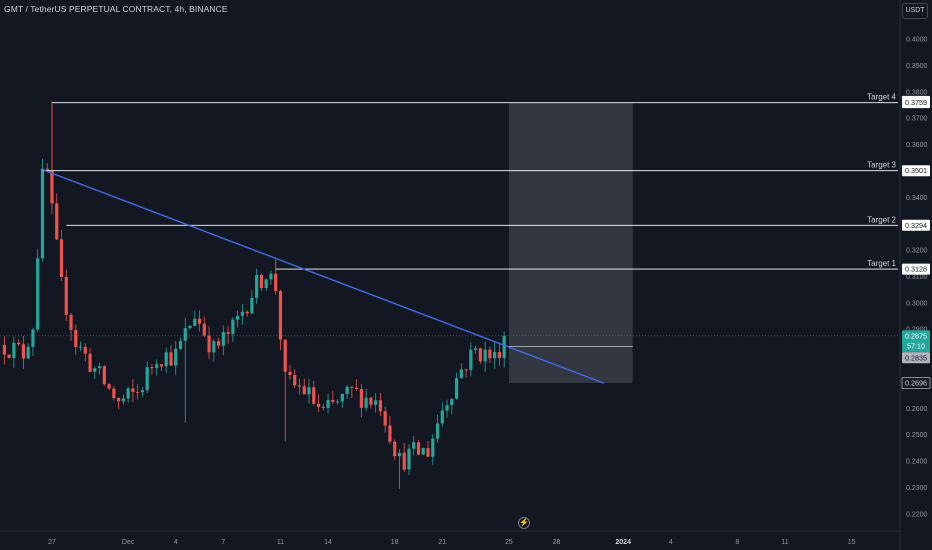 Image resolution: width=932 pixels, height=550 pixels. Describe the element at coordinates (52, 542) in the screenshot. I see `x-tick-label: 27` at that location.